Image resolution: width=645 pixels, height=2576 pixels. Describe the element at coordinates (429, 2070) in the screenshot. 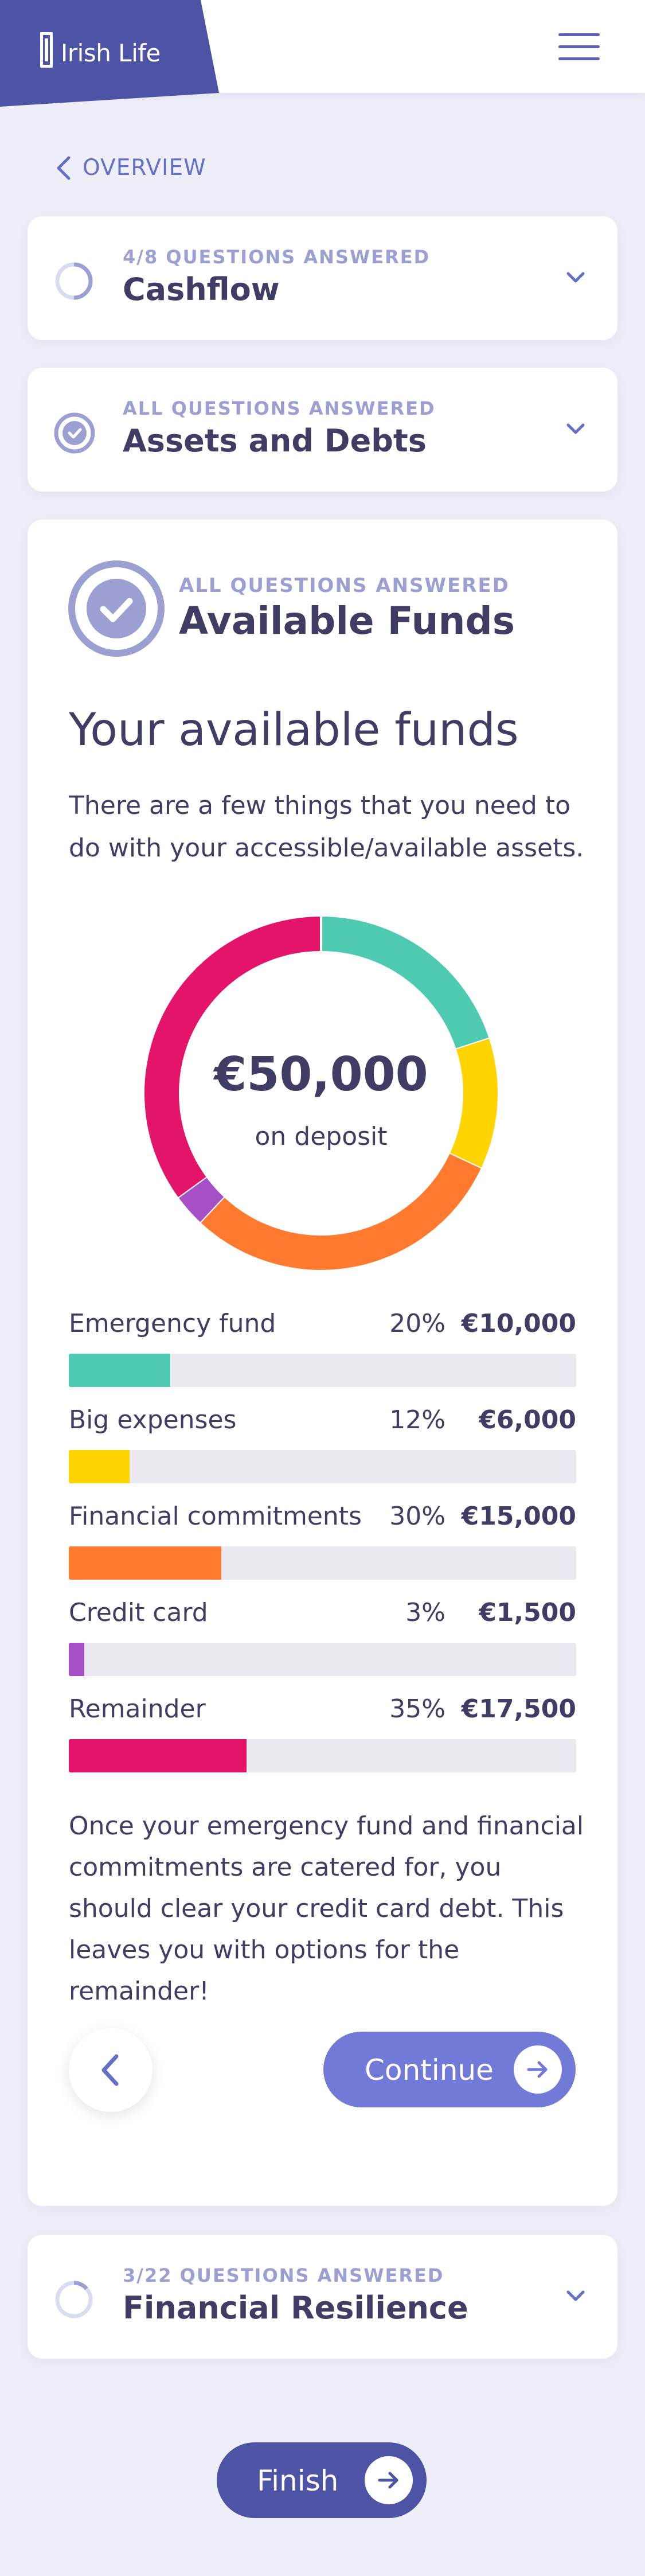

I see `continue-button-label: Continue` at that location.